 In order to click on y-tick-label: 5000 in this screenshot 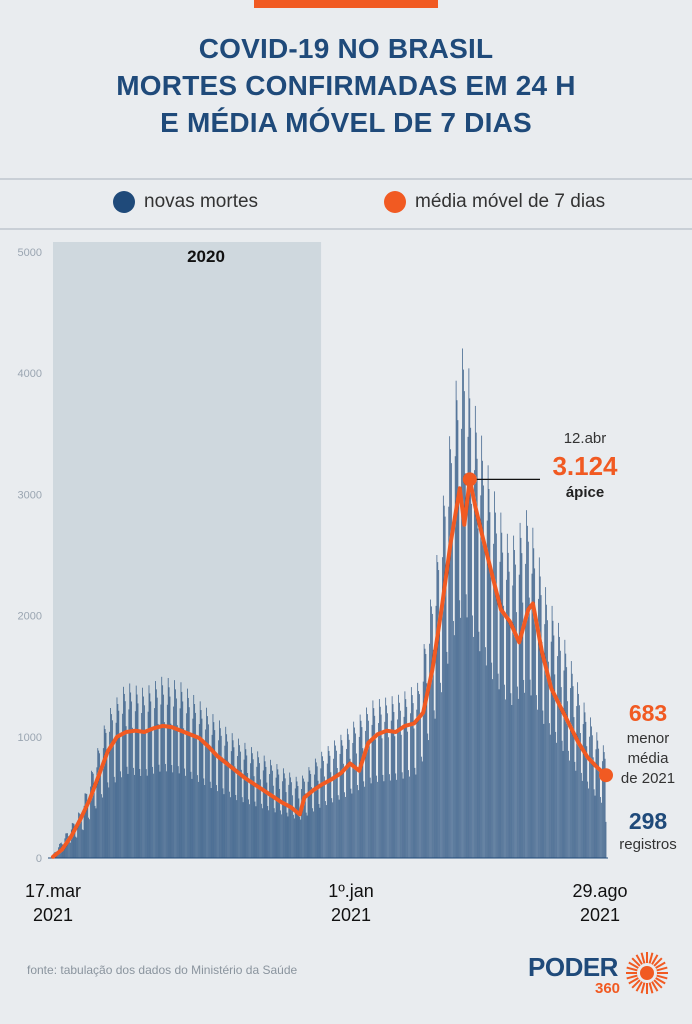, I will do `click(30, 253)`.